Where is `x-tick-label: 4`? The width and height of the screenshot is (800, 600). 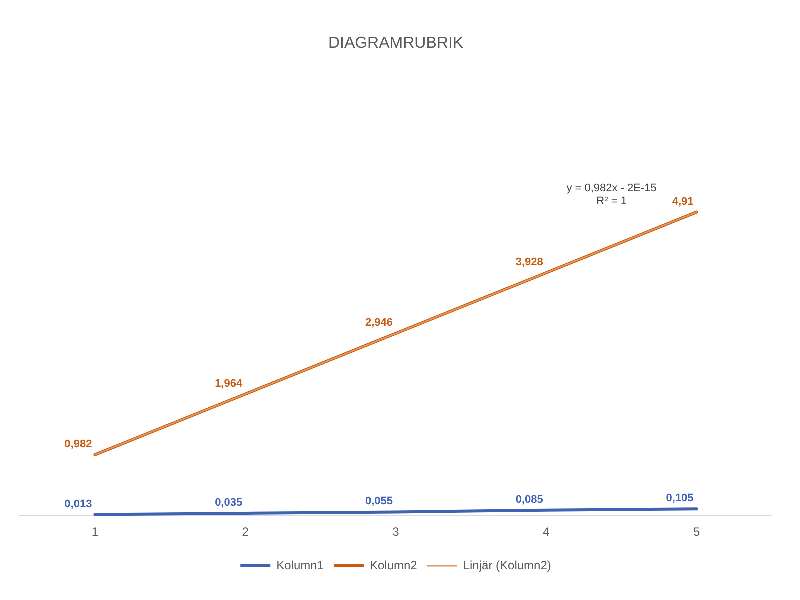
x-tick-label: 4 is located at coordinates (546, 532).